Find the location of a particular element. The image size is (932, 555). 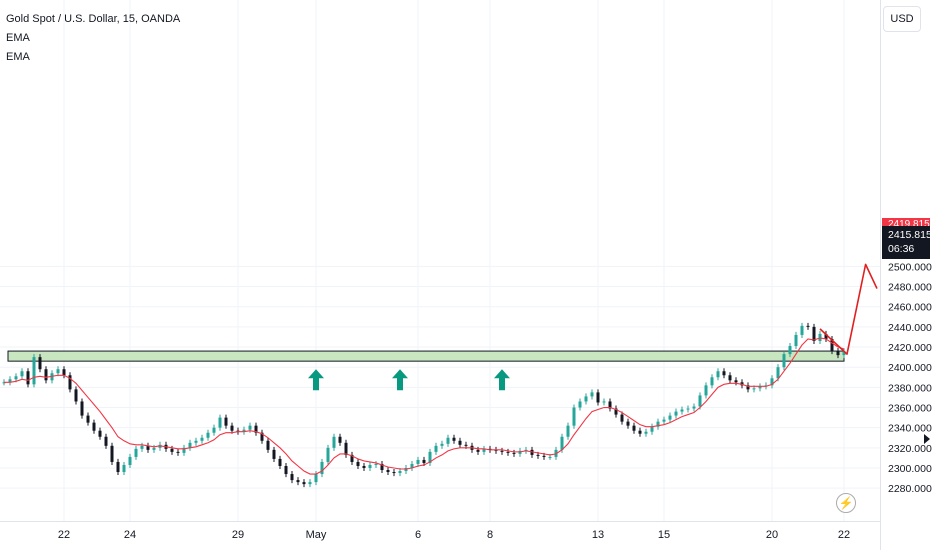

currency-selector: USD is located at coordinates (902, 19).